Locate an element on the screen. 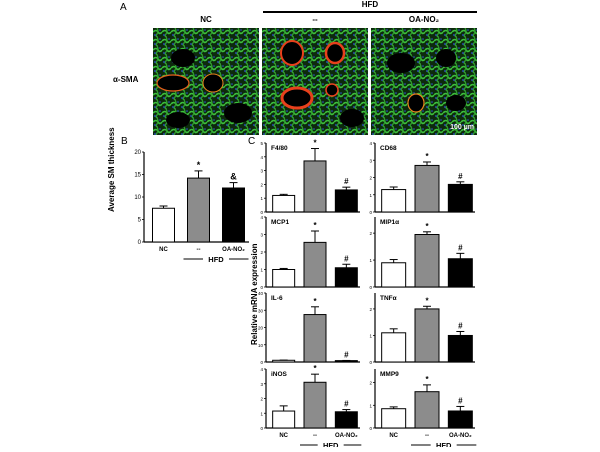 The height and width of the screenshot is (452, 600). column-header-hfd: -- is located at coordinates (315, 19).